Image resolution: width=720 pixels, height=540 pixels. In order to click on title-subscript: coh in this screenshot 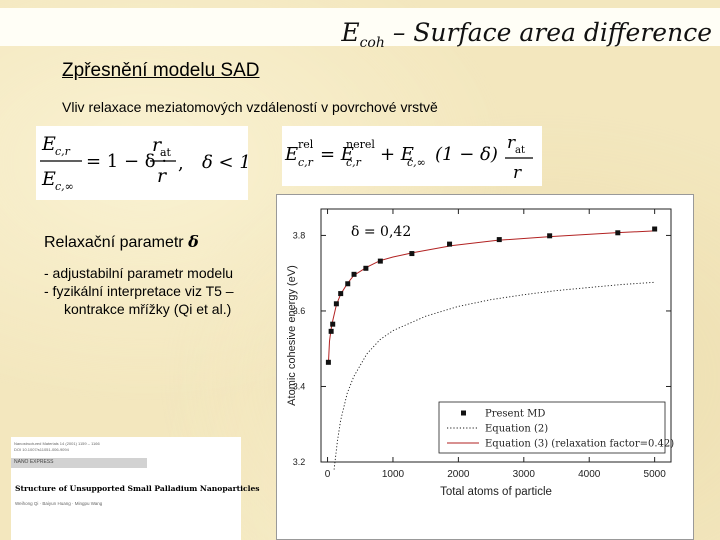, I will do `click(372, 43)`.